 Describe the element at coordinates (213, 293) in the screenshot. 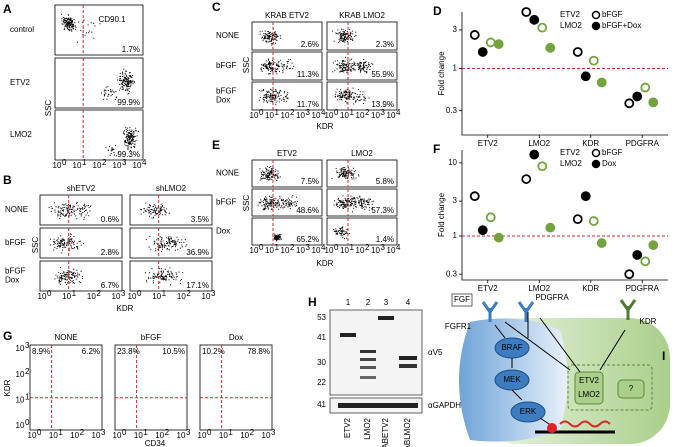

I see `tick-exp: 3` at that location.